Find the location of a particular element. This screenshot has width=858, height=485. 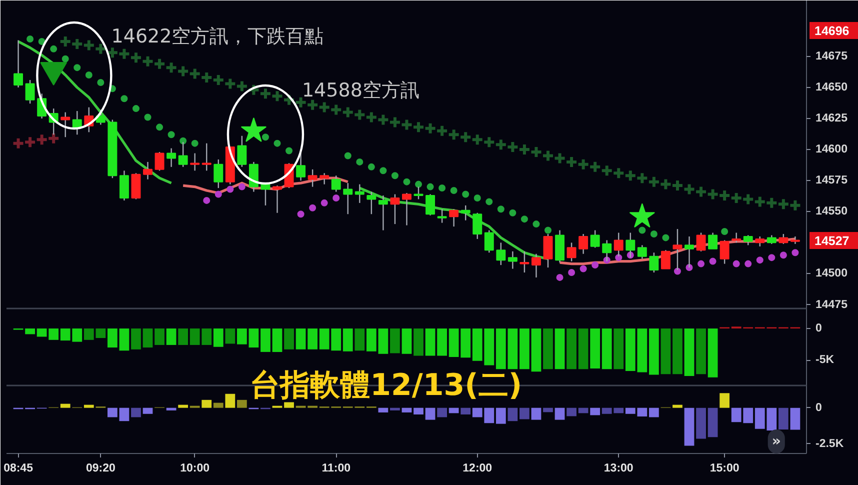

y-tick-label: -2.5K is located at coordinates (830, 444).